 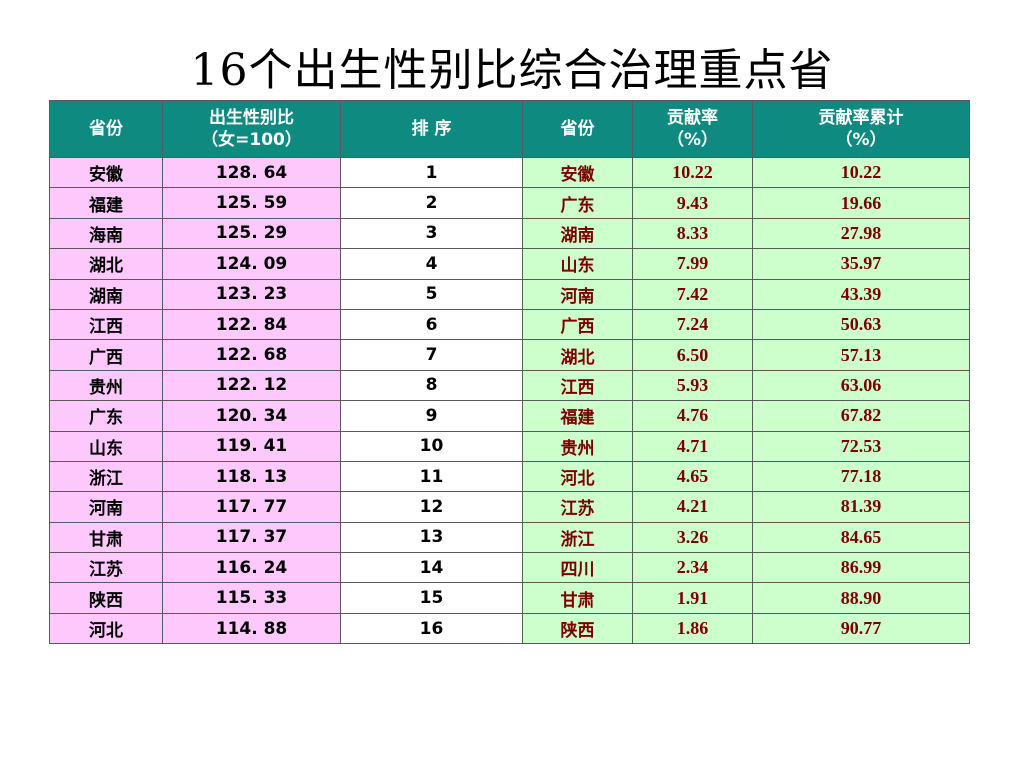 I want to click on cell-province-2: 广东, so click(x=577, y=203).